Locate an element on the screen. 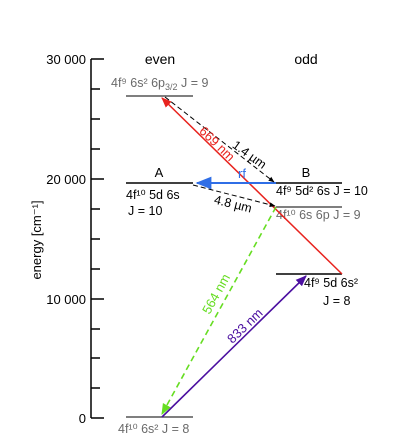 The width and height of the screenshot is (415, 444). column-header-even: even is located at coordinates (160, 59).